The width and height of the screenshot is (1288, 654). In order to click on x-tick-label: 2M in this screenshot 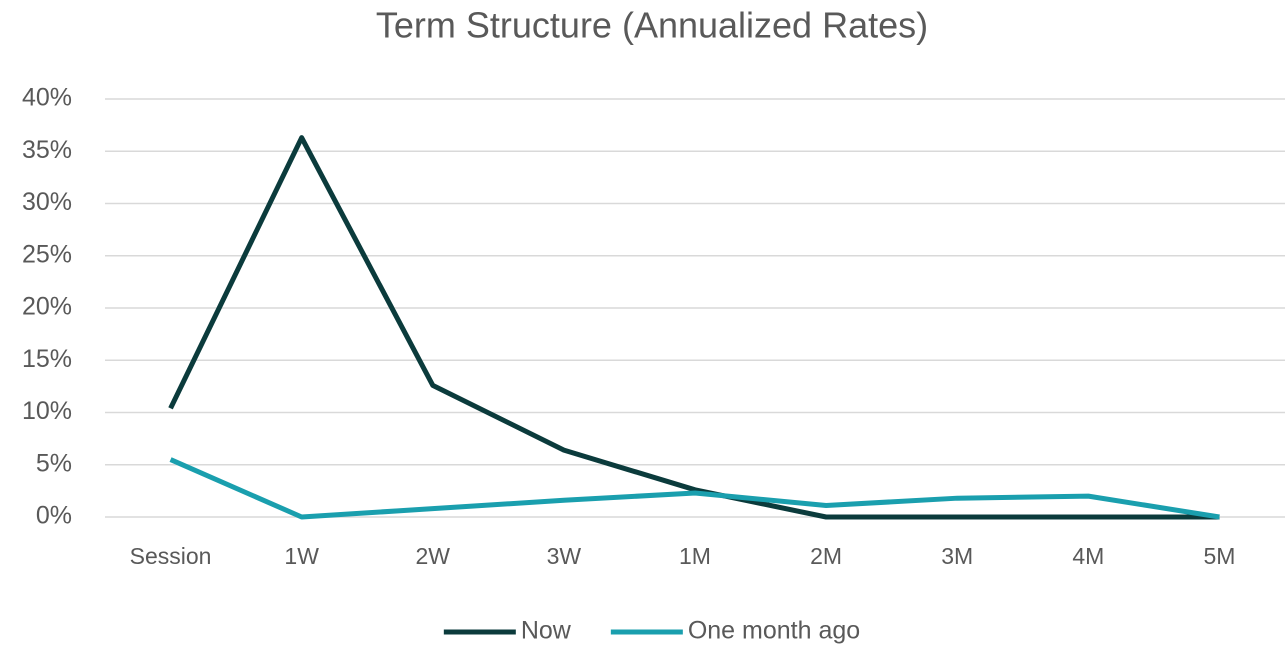, I will do `click(826, 556)`.